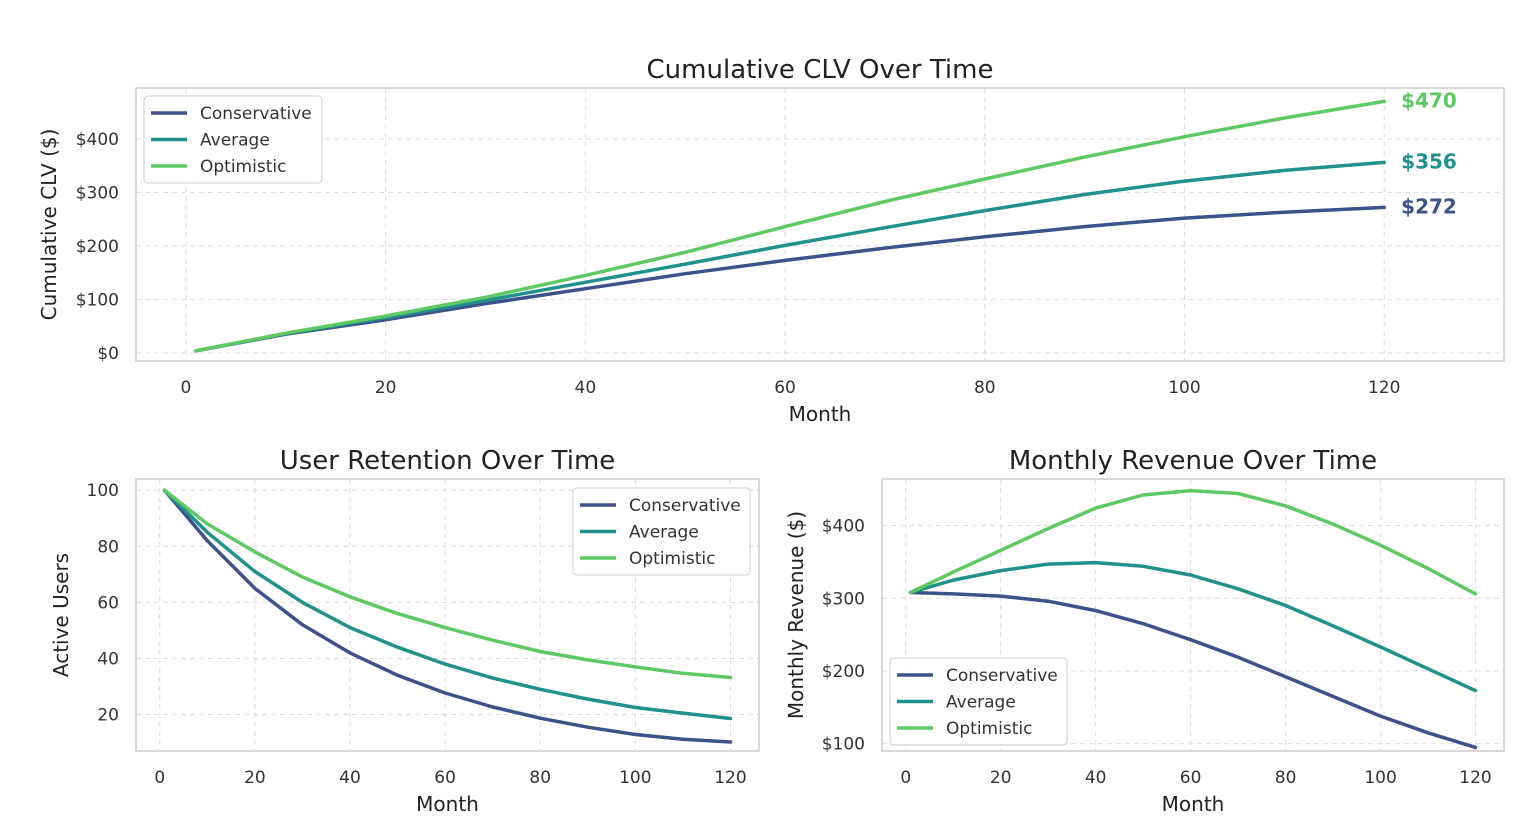 This screenshot has height=834, width=1520. I want to click on revenue-y-tick-label: $200, so click(843, 672).